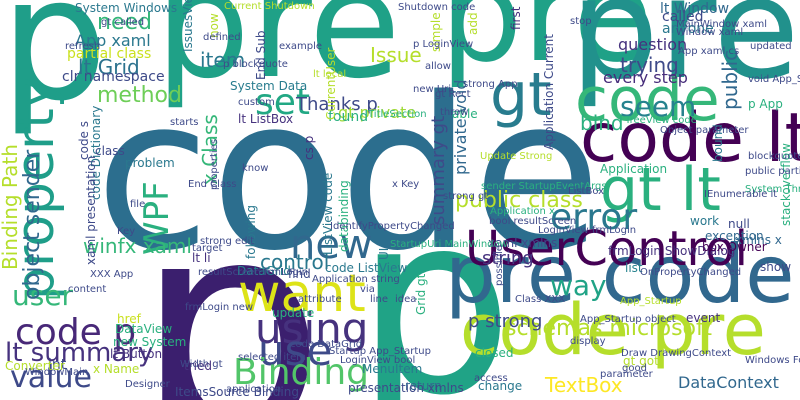 The width and height of the screenshot is (800, 400). Describe the element at coordinates (634, 169) in the screenshot. I see `cloud-word: Application` at that location.